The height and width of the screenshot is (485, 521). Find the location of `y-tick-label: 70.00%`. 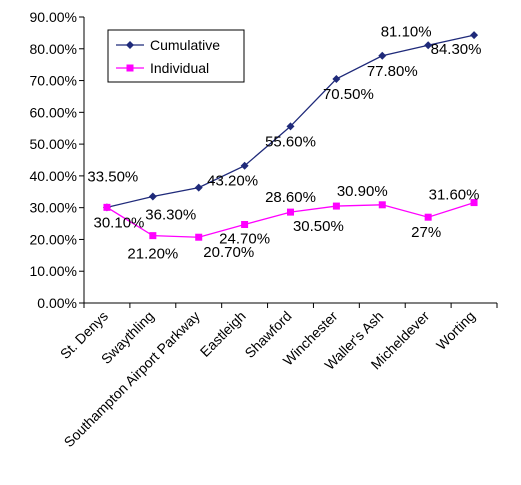

y-tick-label: 70.00% is located at coordinates (53, 81).